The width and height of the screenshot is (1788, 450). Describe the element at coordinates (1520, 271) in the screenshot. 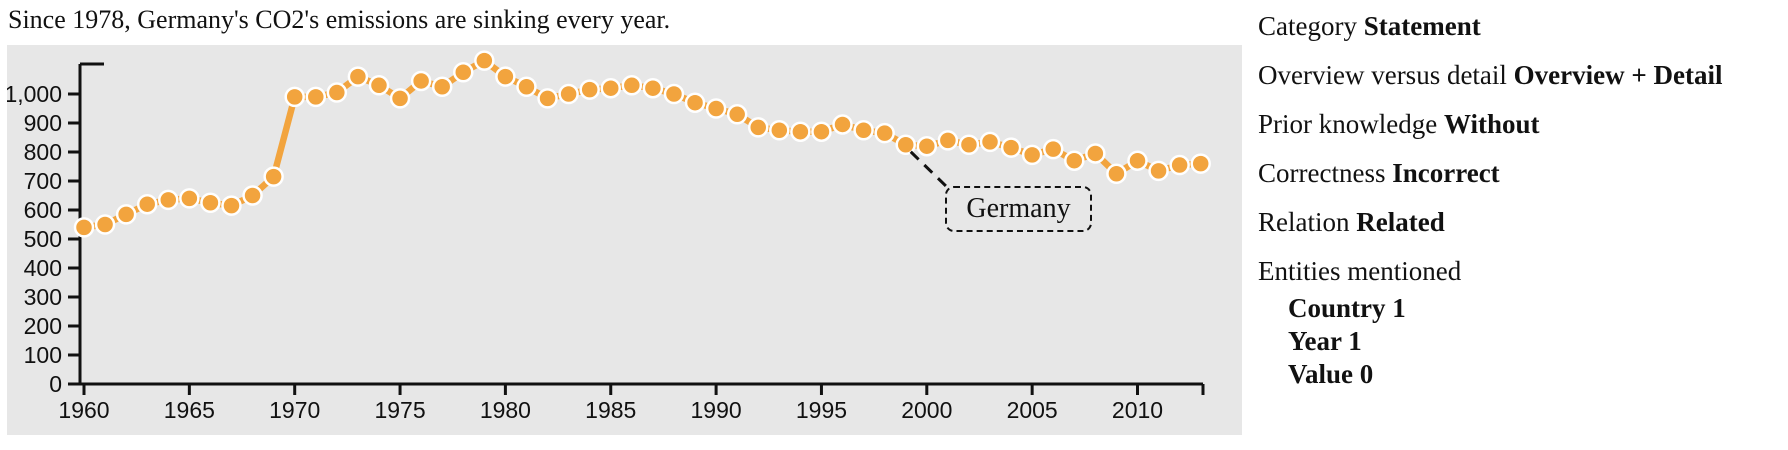

I see `metadata-row-entities: Entities mentioned` at that location.